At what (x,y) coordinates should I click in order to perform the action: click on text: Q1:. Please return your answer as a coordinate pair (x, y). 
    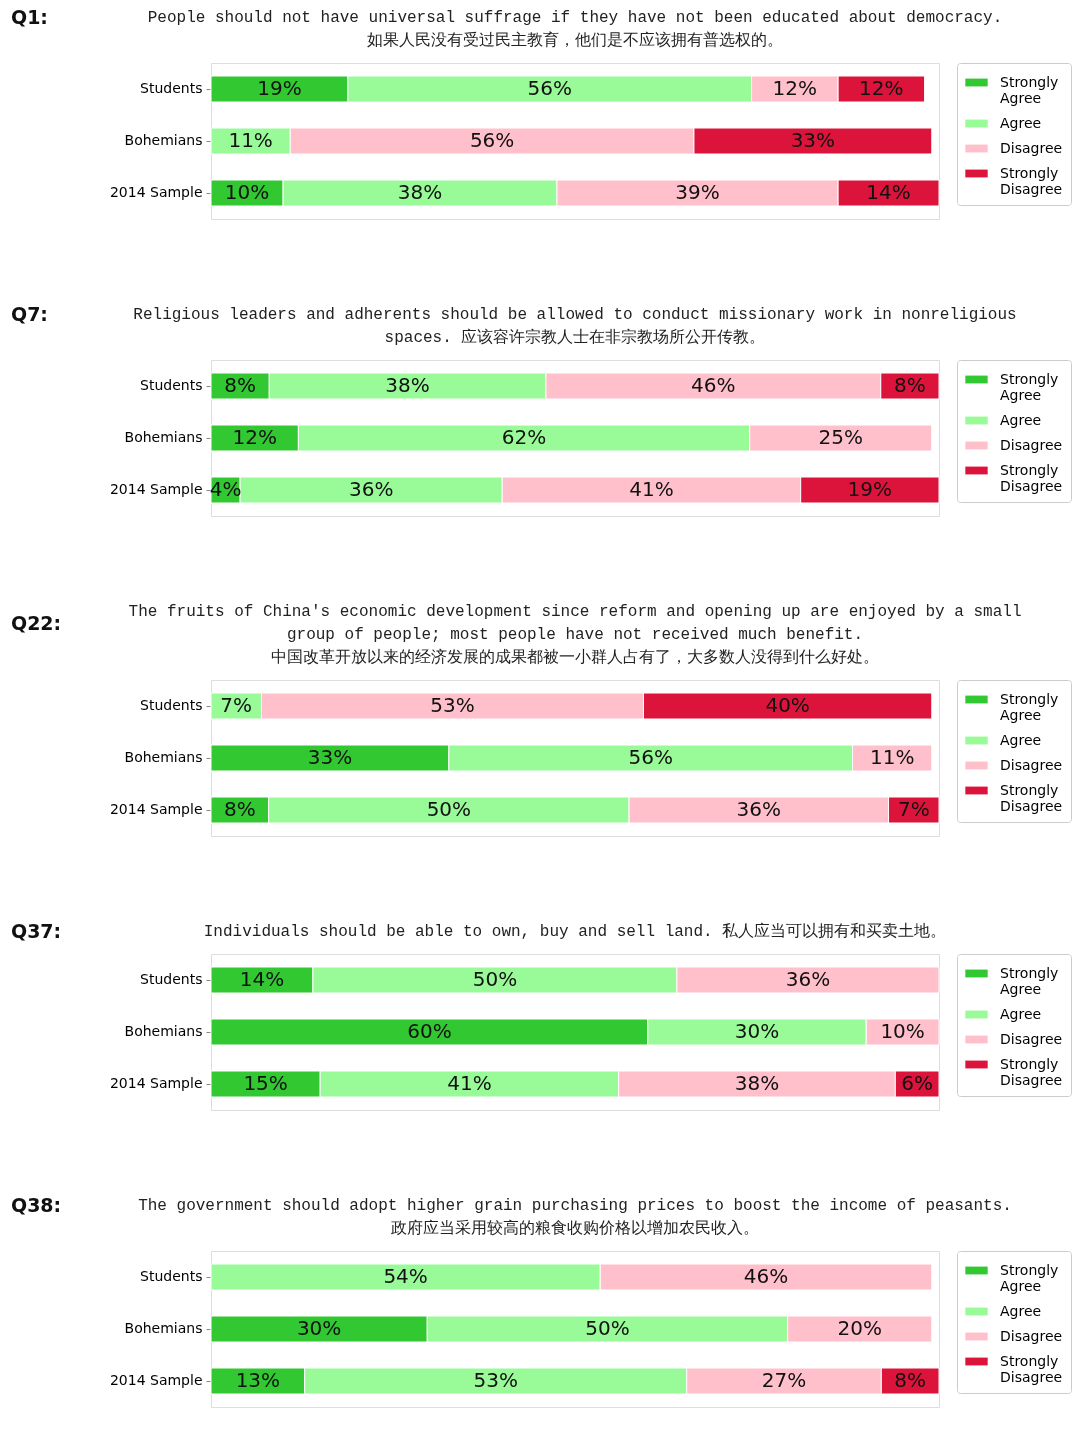
    Looking at the image, I should click on (29, 17).